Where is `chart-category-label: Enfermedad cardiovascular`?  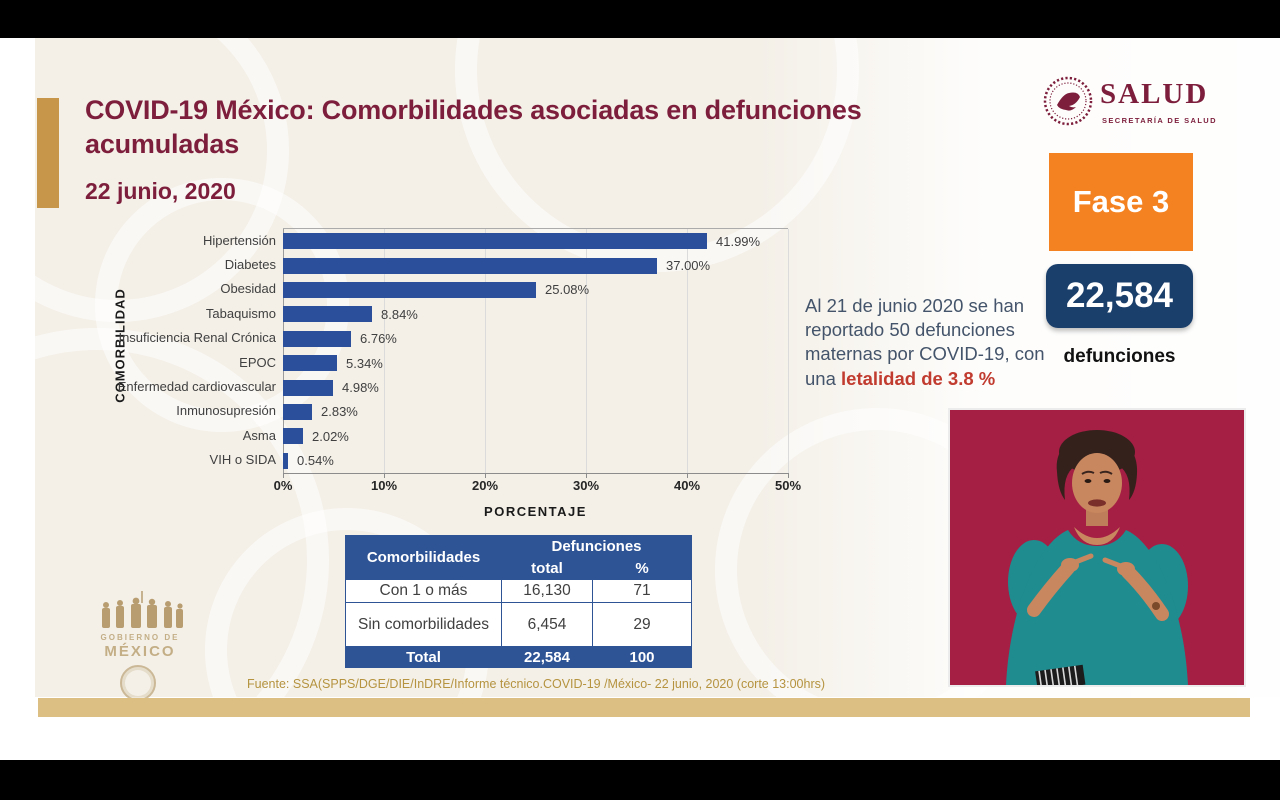 chart-category-label: Enfermedad cardiovascular is located at coordinates (196, 387).